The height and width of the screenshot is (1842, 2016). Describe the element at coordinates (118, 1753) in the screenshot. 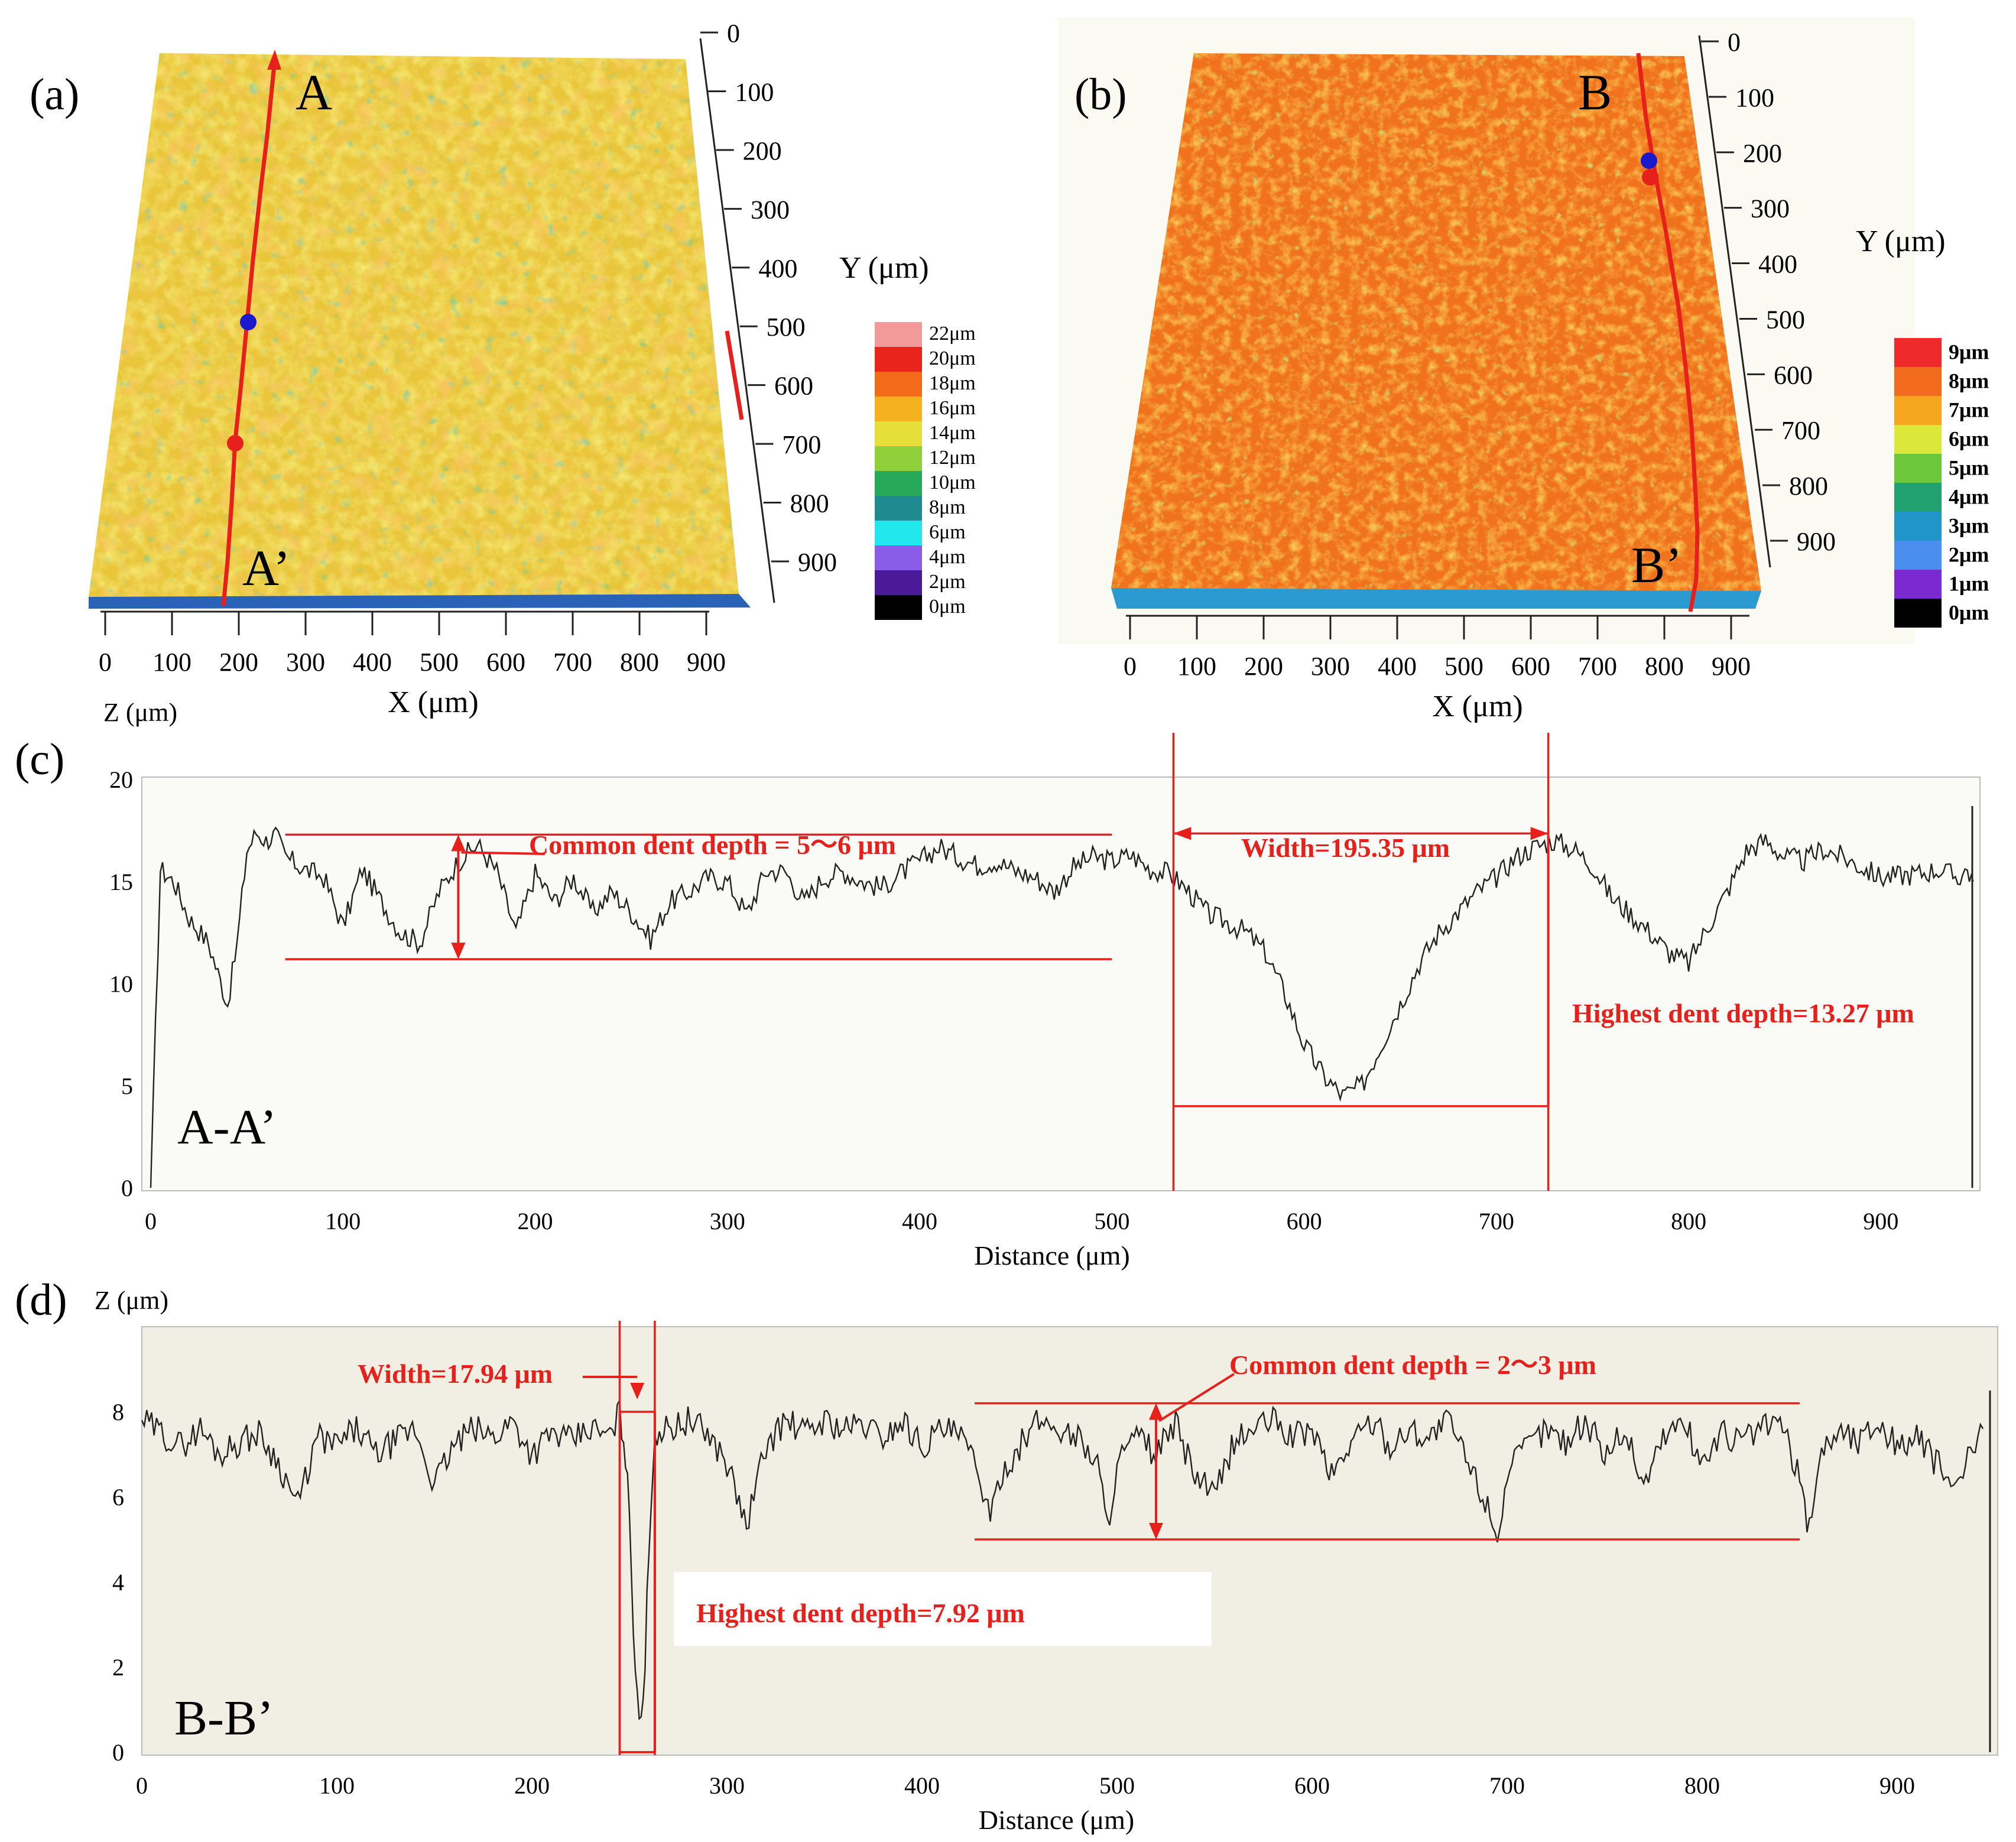

I see `d-y-tick-label-0: 0` at that location.